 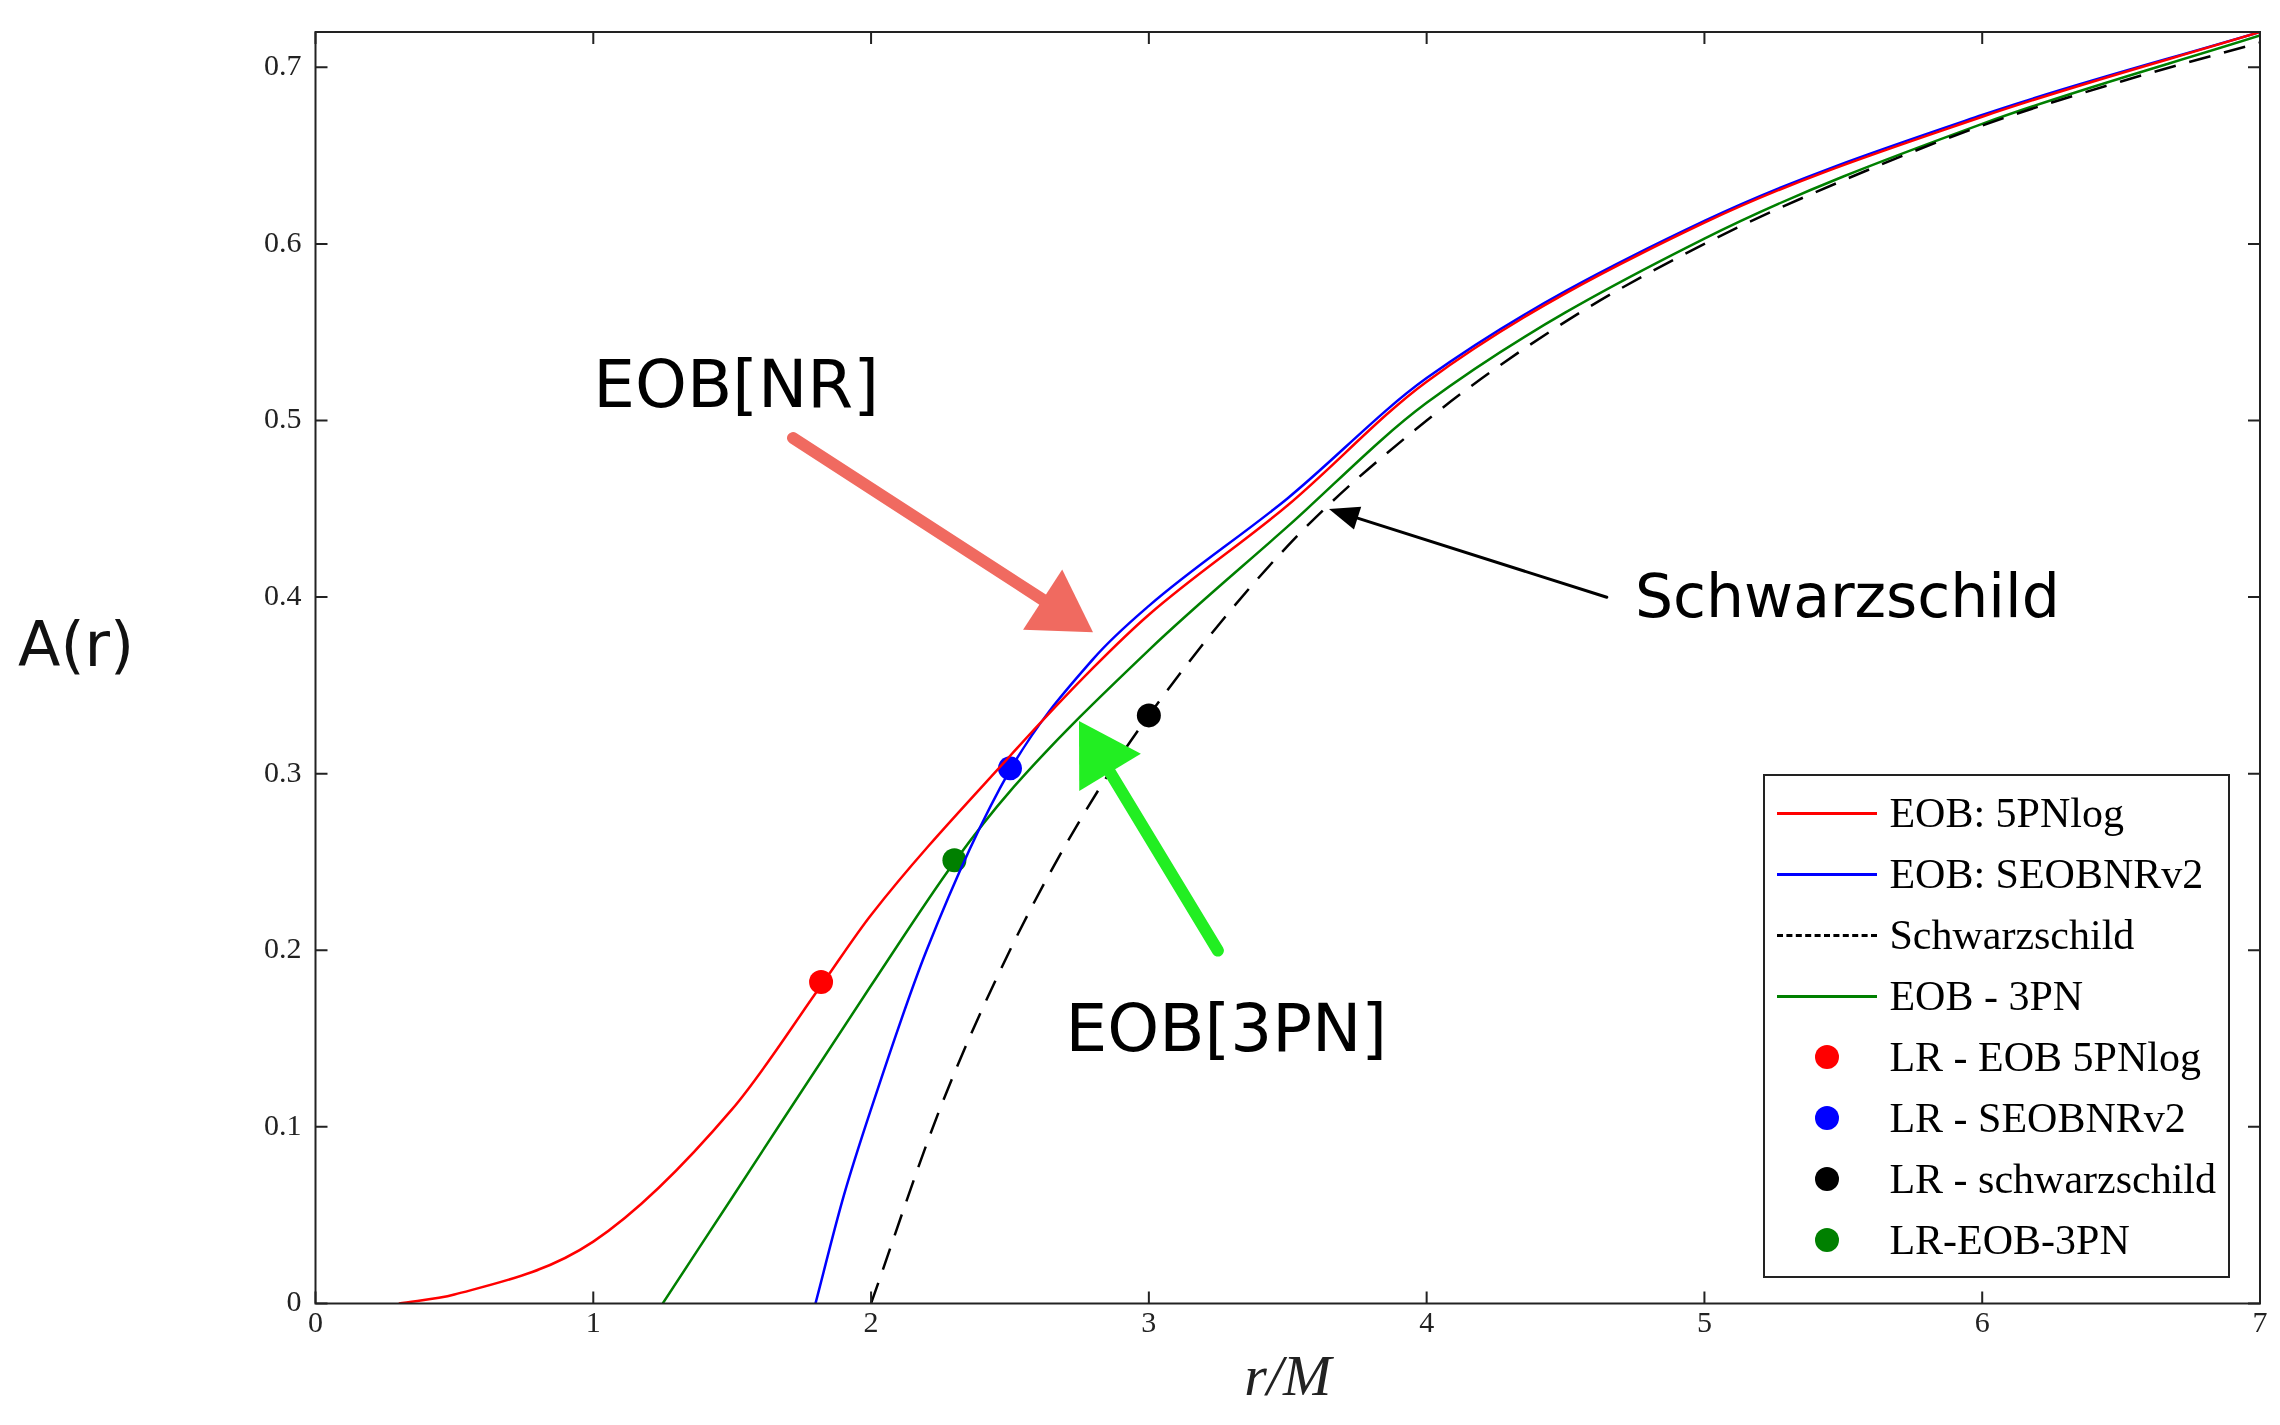 What do you see at coordinates (283, 241) in the screenshot?
I see `y-tick-label: 0.6` at bounding box center [283, 241].